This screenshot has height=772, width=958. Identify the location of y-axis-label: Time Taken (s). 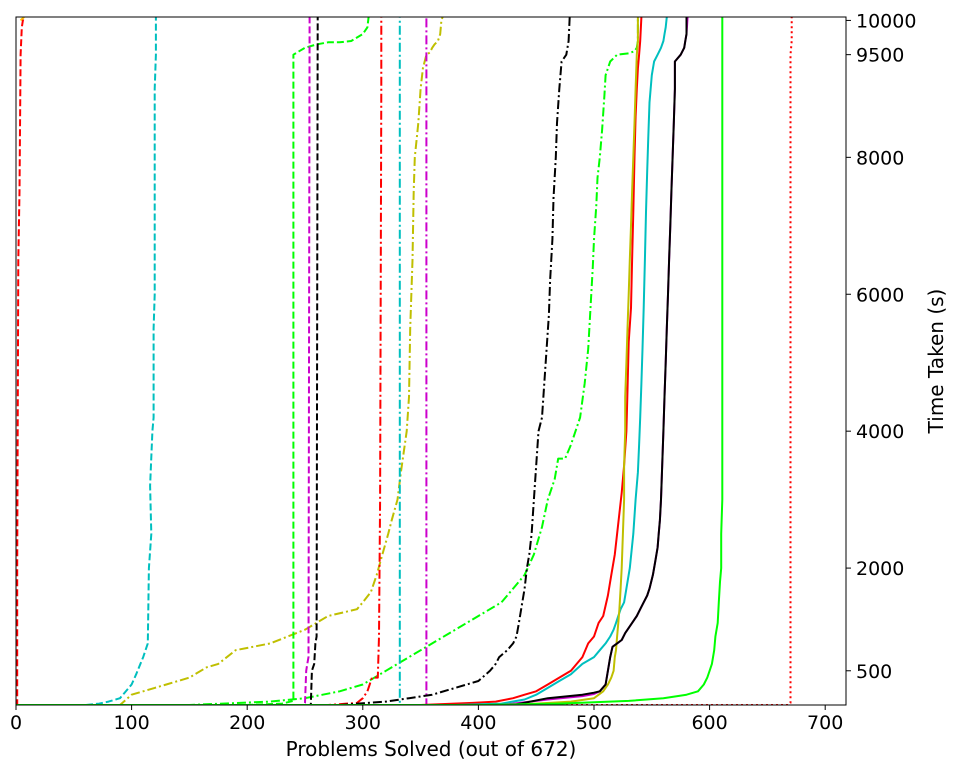
(936, 362).